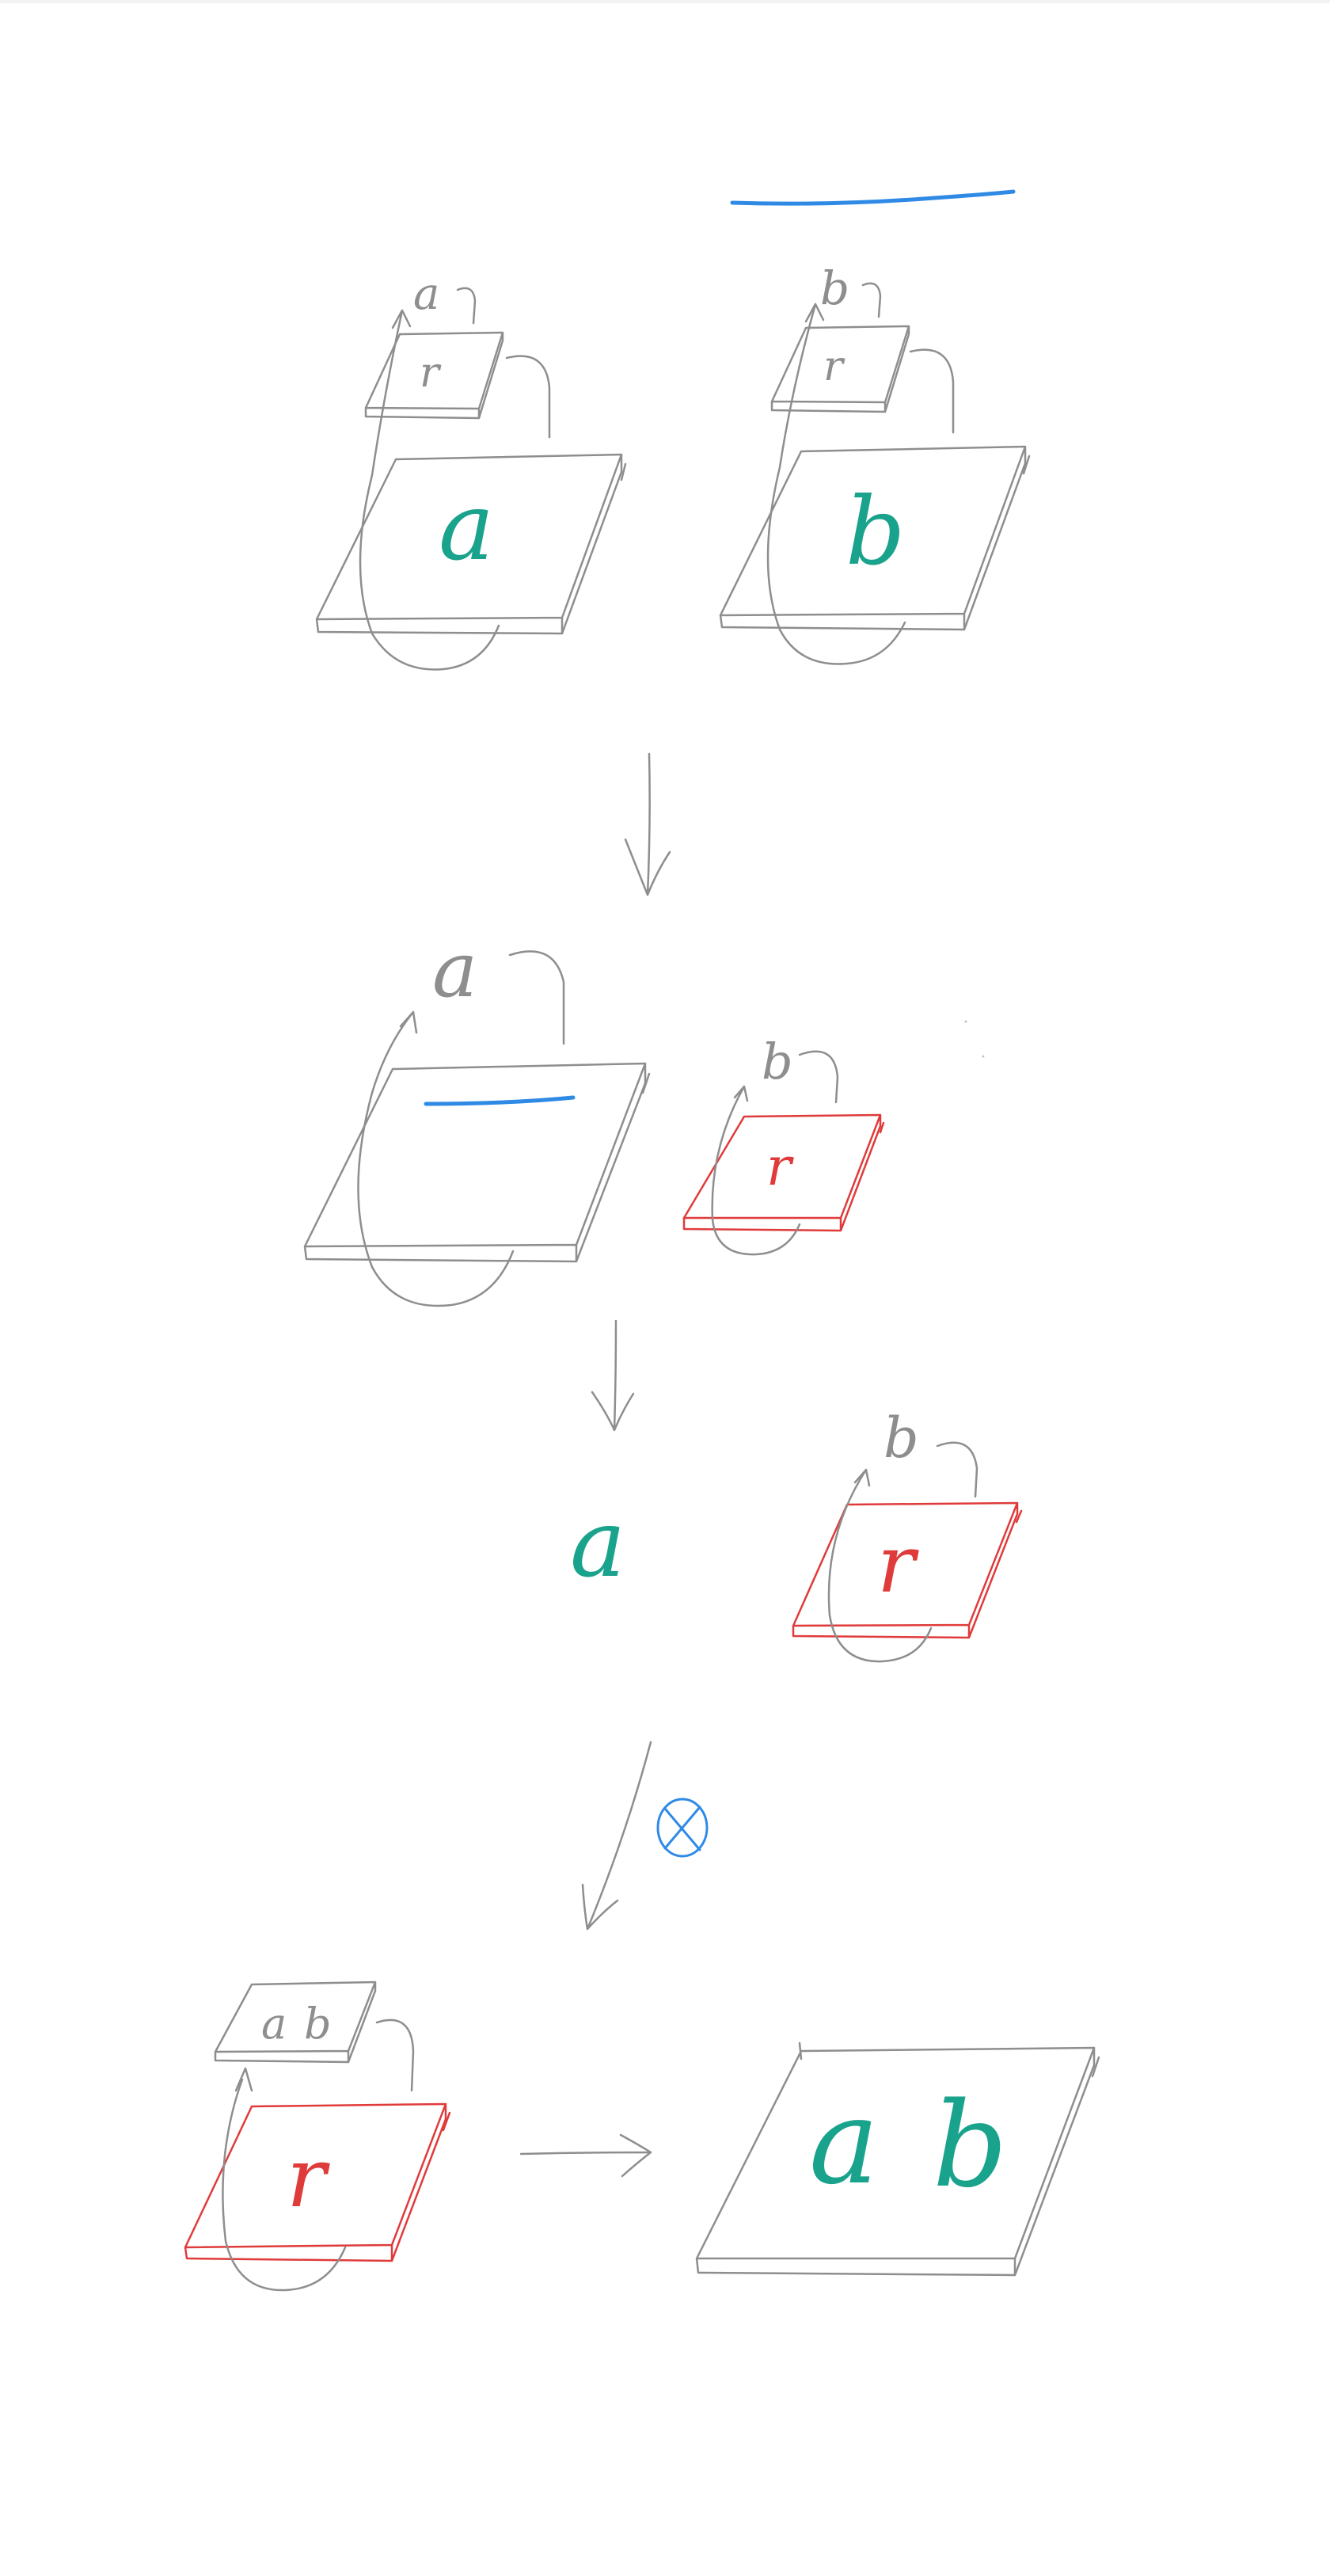 The height and width of the screenshot is (2576, 1330). Describe the element at coordinates (436, 1158) in the screenshot. I see `step2-left-loop` at that location.